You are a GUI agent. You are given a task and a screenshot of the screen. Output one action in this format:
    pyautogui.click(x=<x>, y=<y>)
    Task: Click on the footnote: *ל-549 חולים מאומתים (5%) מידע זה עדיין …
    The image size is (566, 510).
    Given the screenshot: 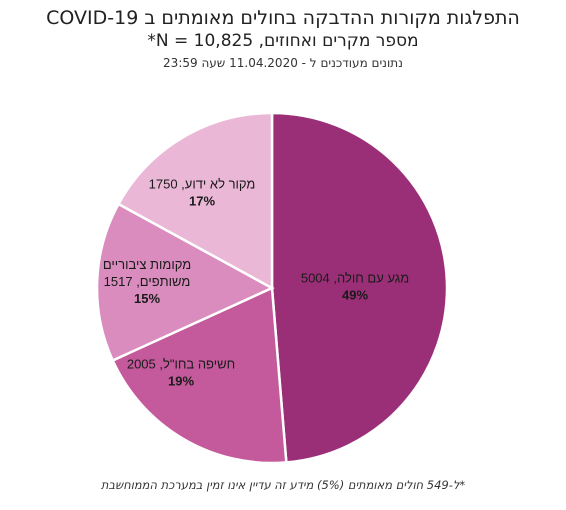 What is the action you would take?
    pyautogui.click(x=283, y=485)
    